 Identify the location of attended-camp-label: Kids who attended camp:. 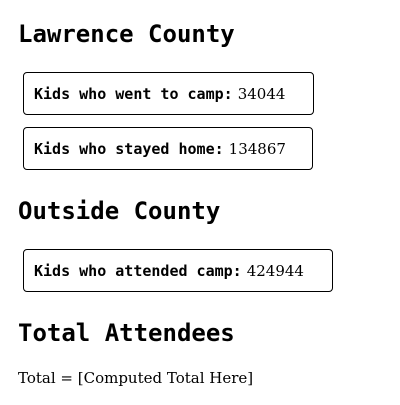
(138, 270).